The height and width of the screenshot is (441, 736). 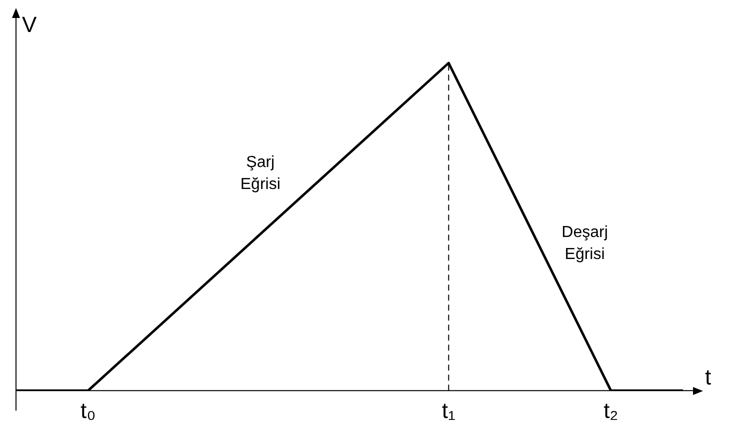 I want to click on x-tick-label: t₁, so click(x=449, y=410).